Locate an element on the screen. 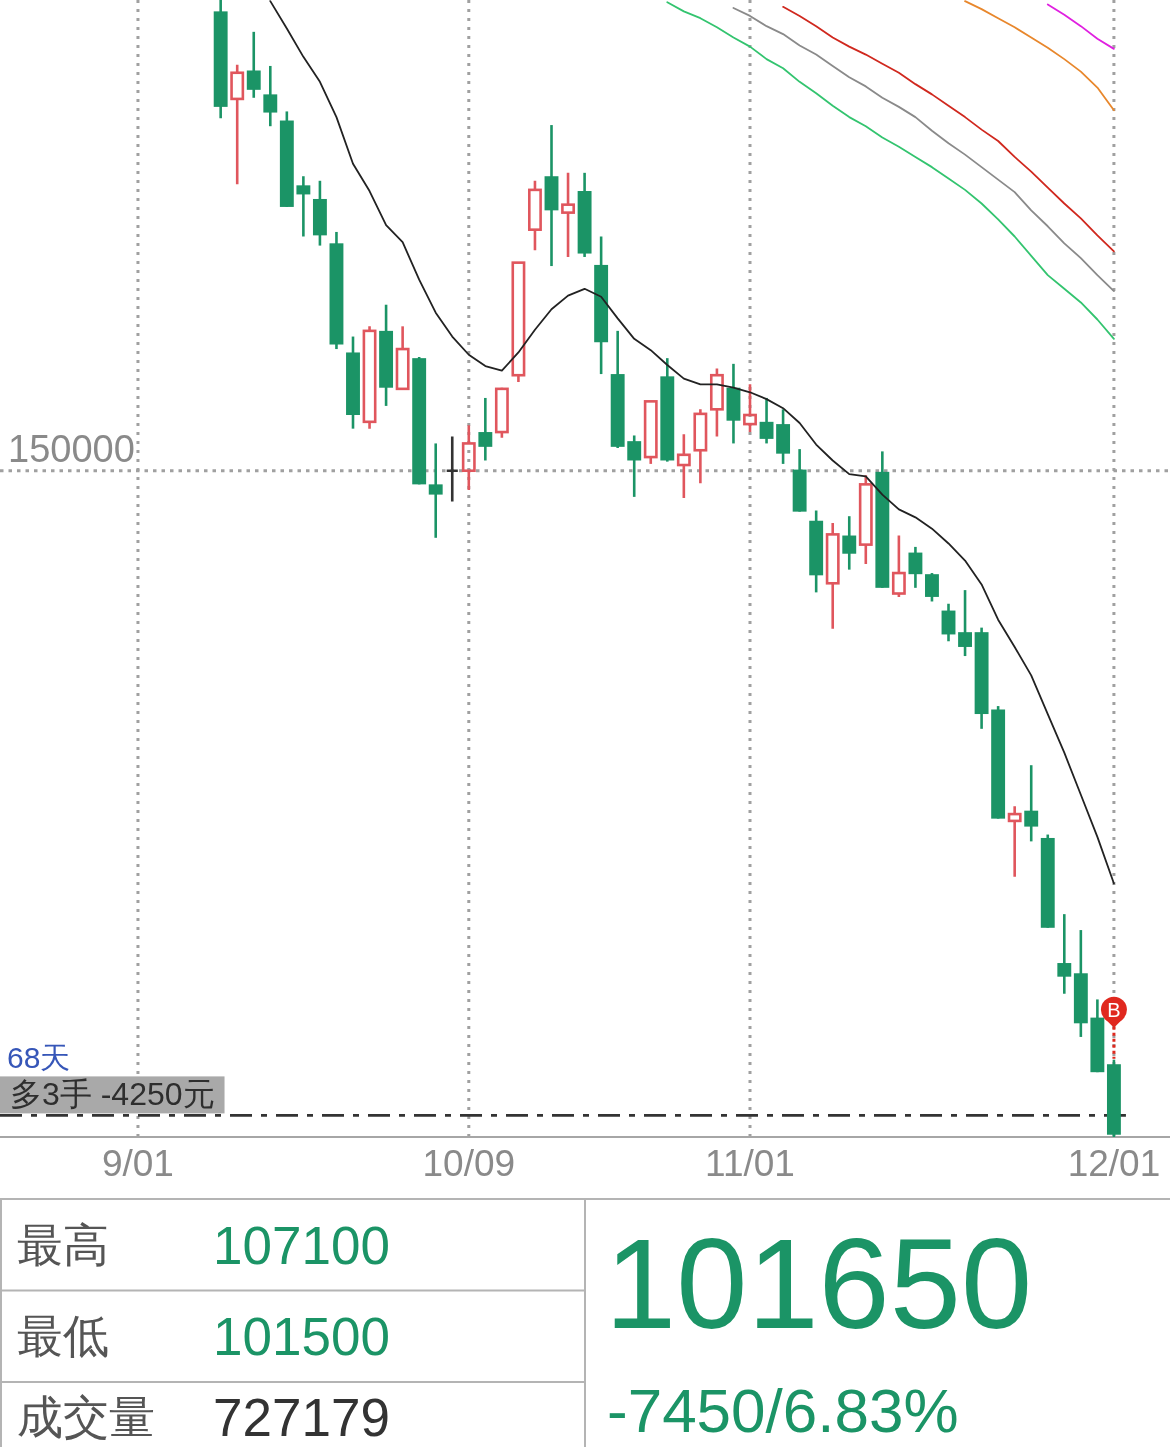  annotation: B is located at coordinates (1114, 1009).